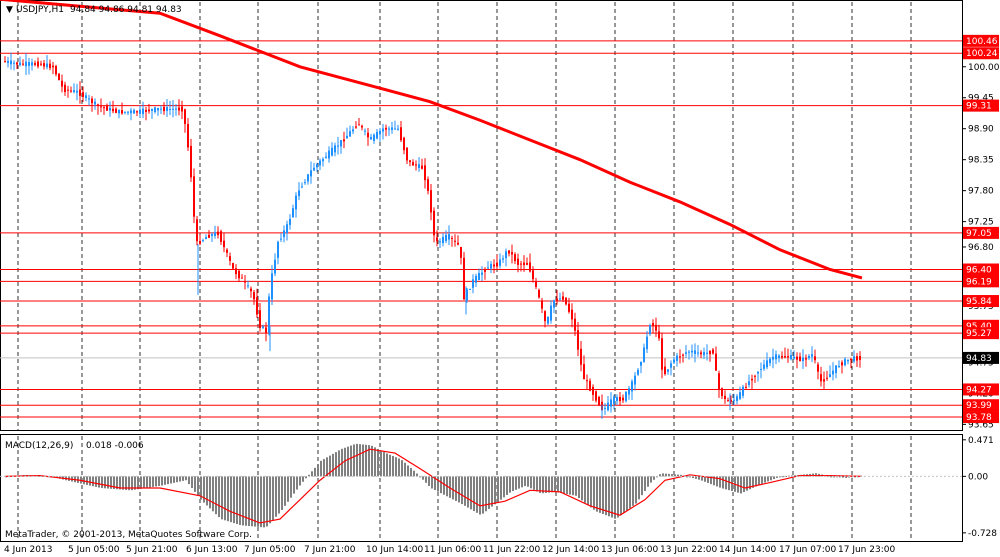 Image resolution: width=1000 pixels, height=557 pixels. What do you see at coordinates (981, 161) in the screenshot?
I see `y-tick-label: 98.35` at bounding box center [981, 161].